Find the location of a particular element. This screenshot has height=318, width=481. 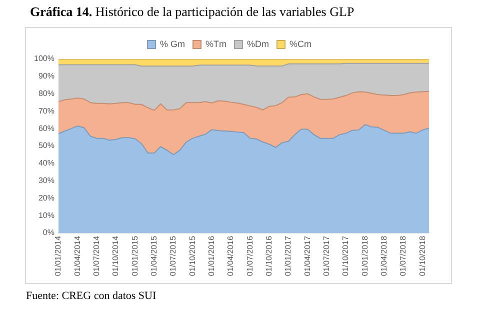

y-tick-label: 30% is located at coordinates (46, 180).